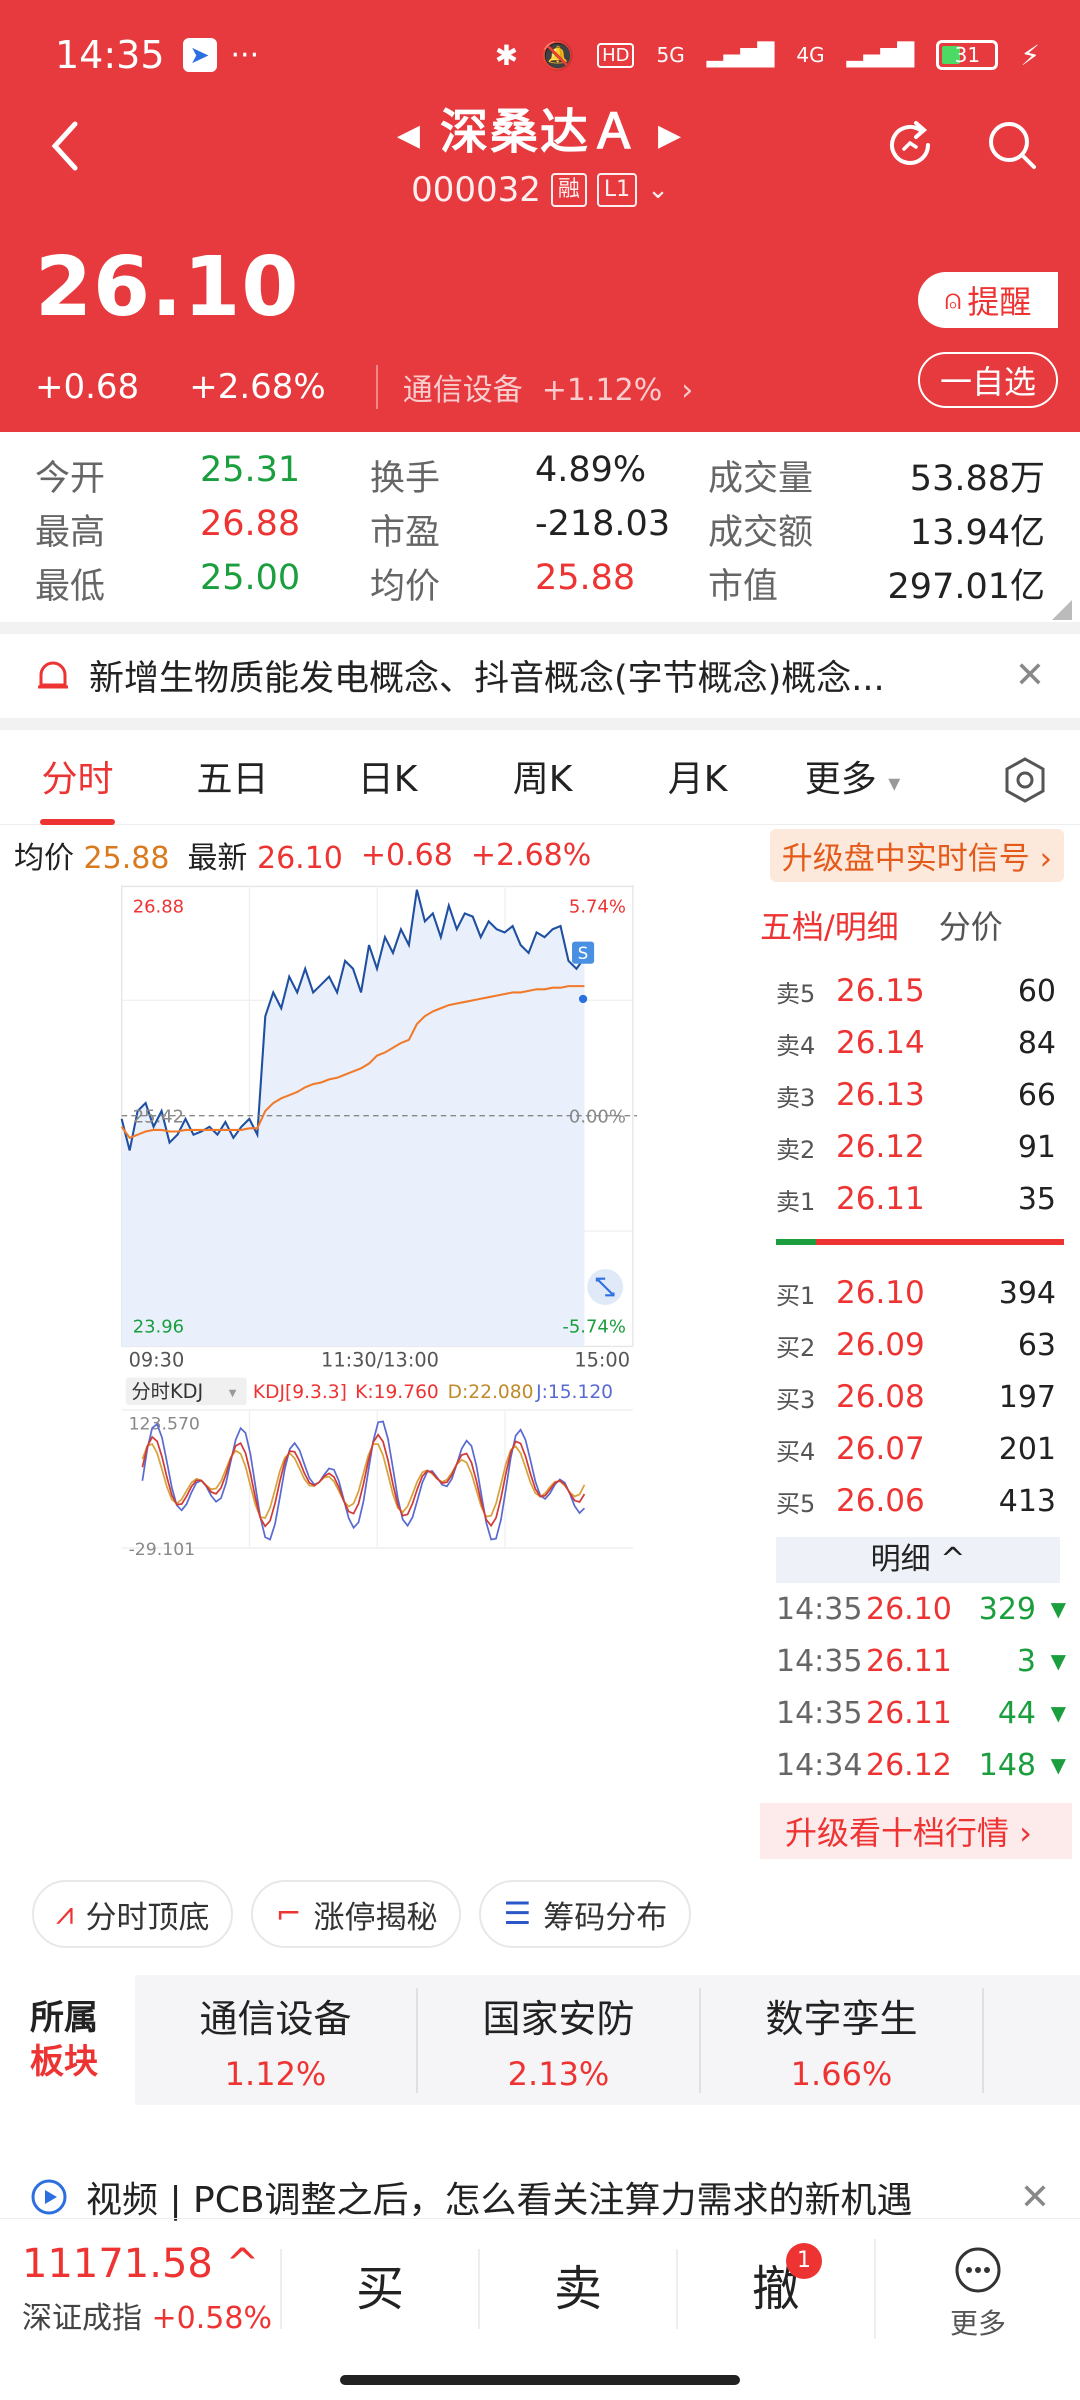  What do you see at coordinates (761, 533) in the screenshot?
I see `stat-label: 成交额` at bounding box center [761, 533].